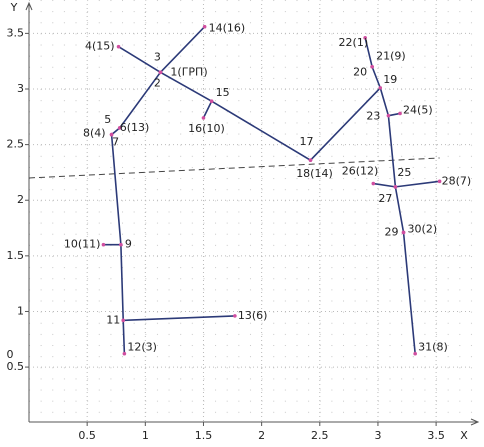 This screenshot has height=447, width=484. Describe the element at coordinates (433, 347) in the screenshot. I see `node-label: 31(8)` at that location.